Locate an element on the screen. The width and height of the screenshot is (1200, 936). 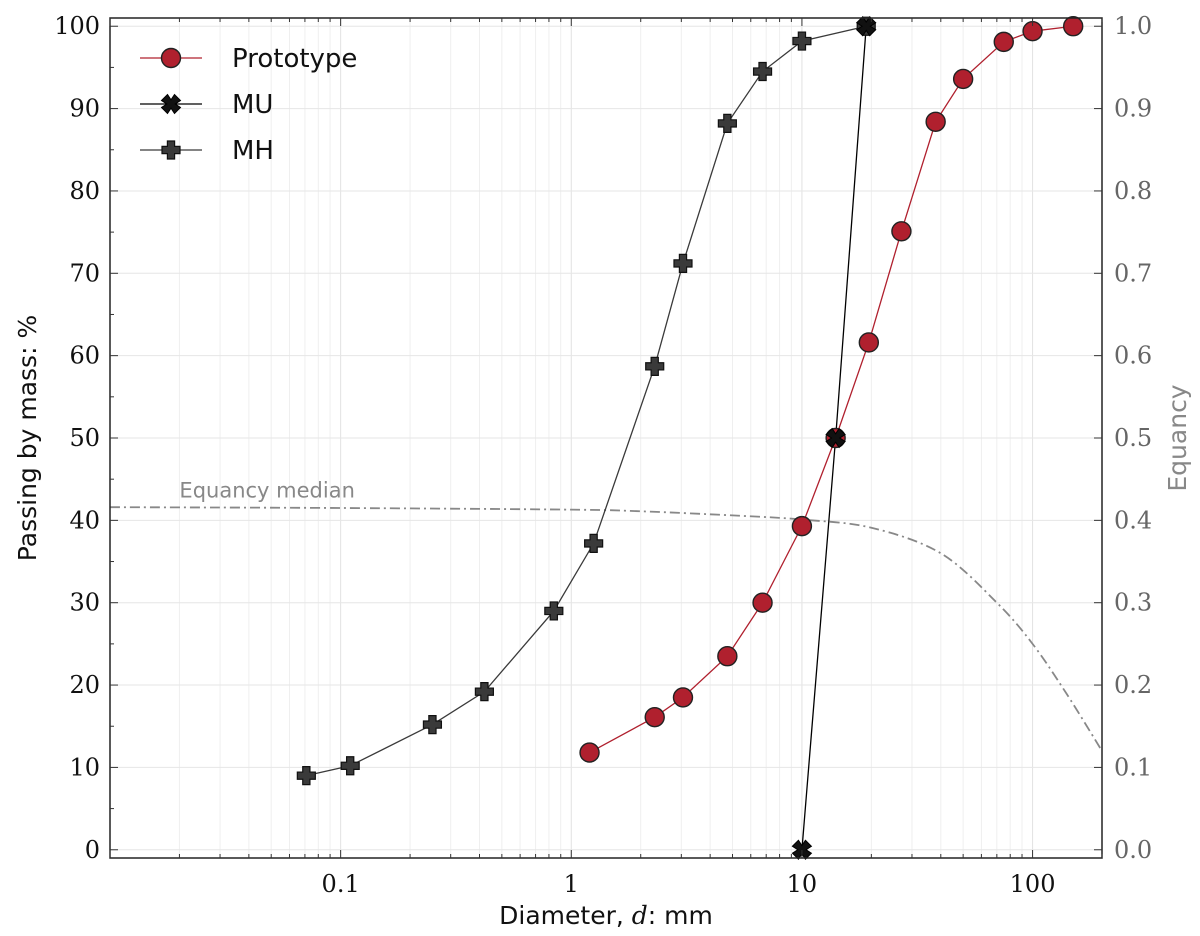
legend-label-mu: MU is located at coordinates (252, 105).